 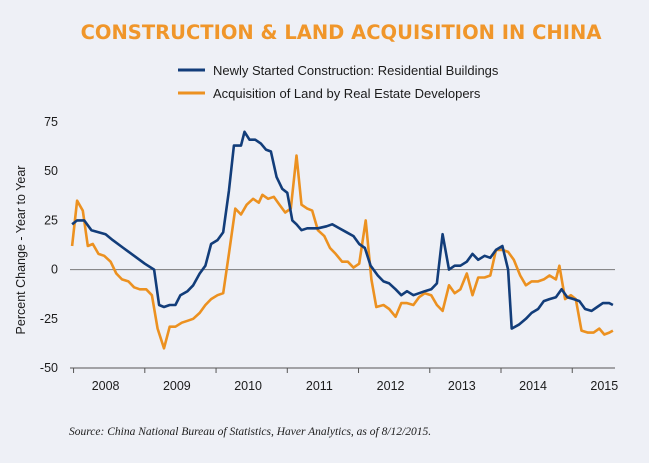 What do you see at coordinates (319, 386) in the screenshot?
I see `x-tick-label: 2011` at bounding box center [319, 386].